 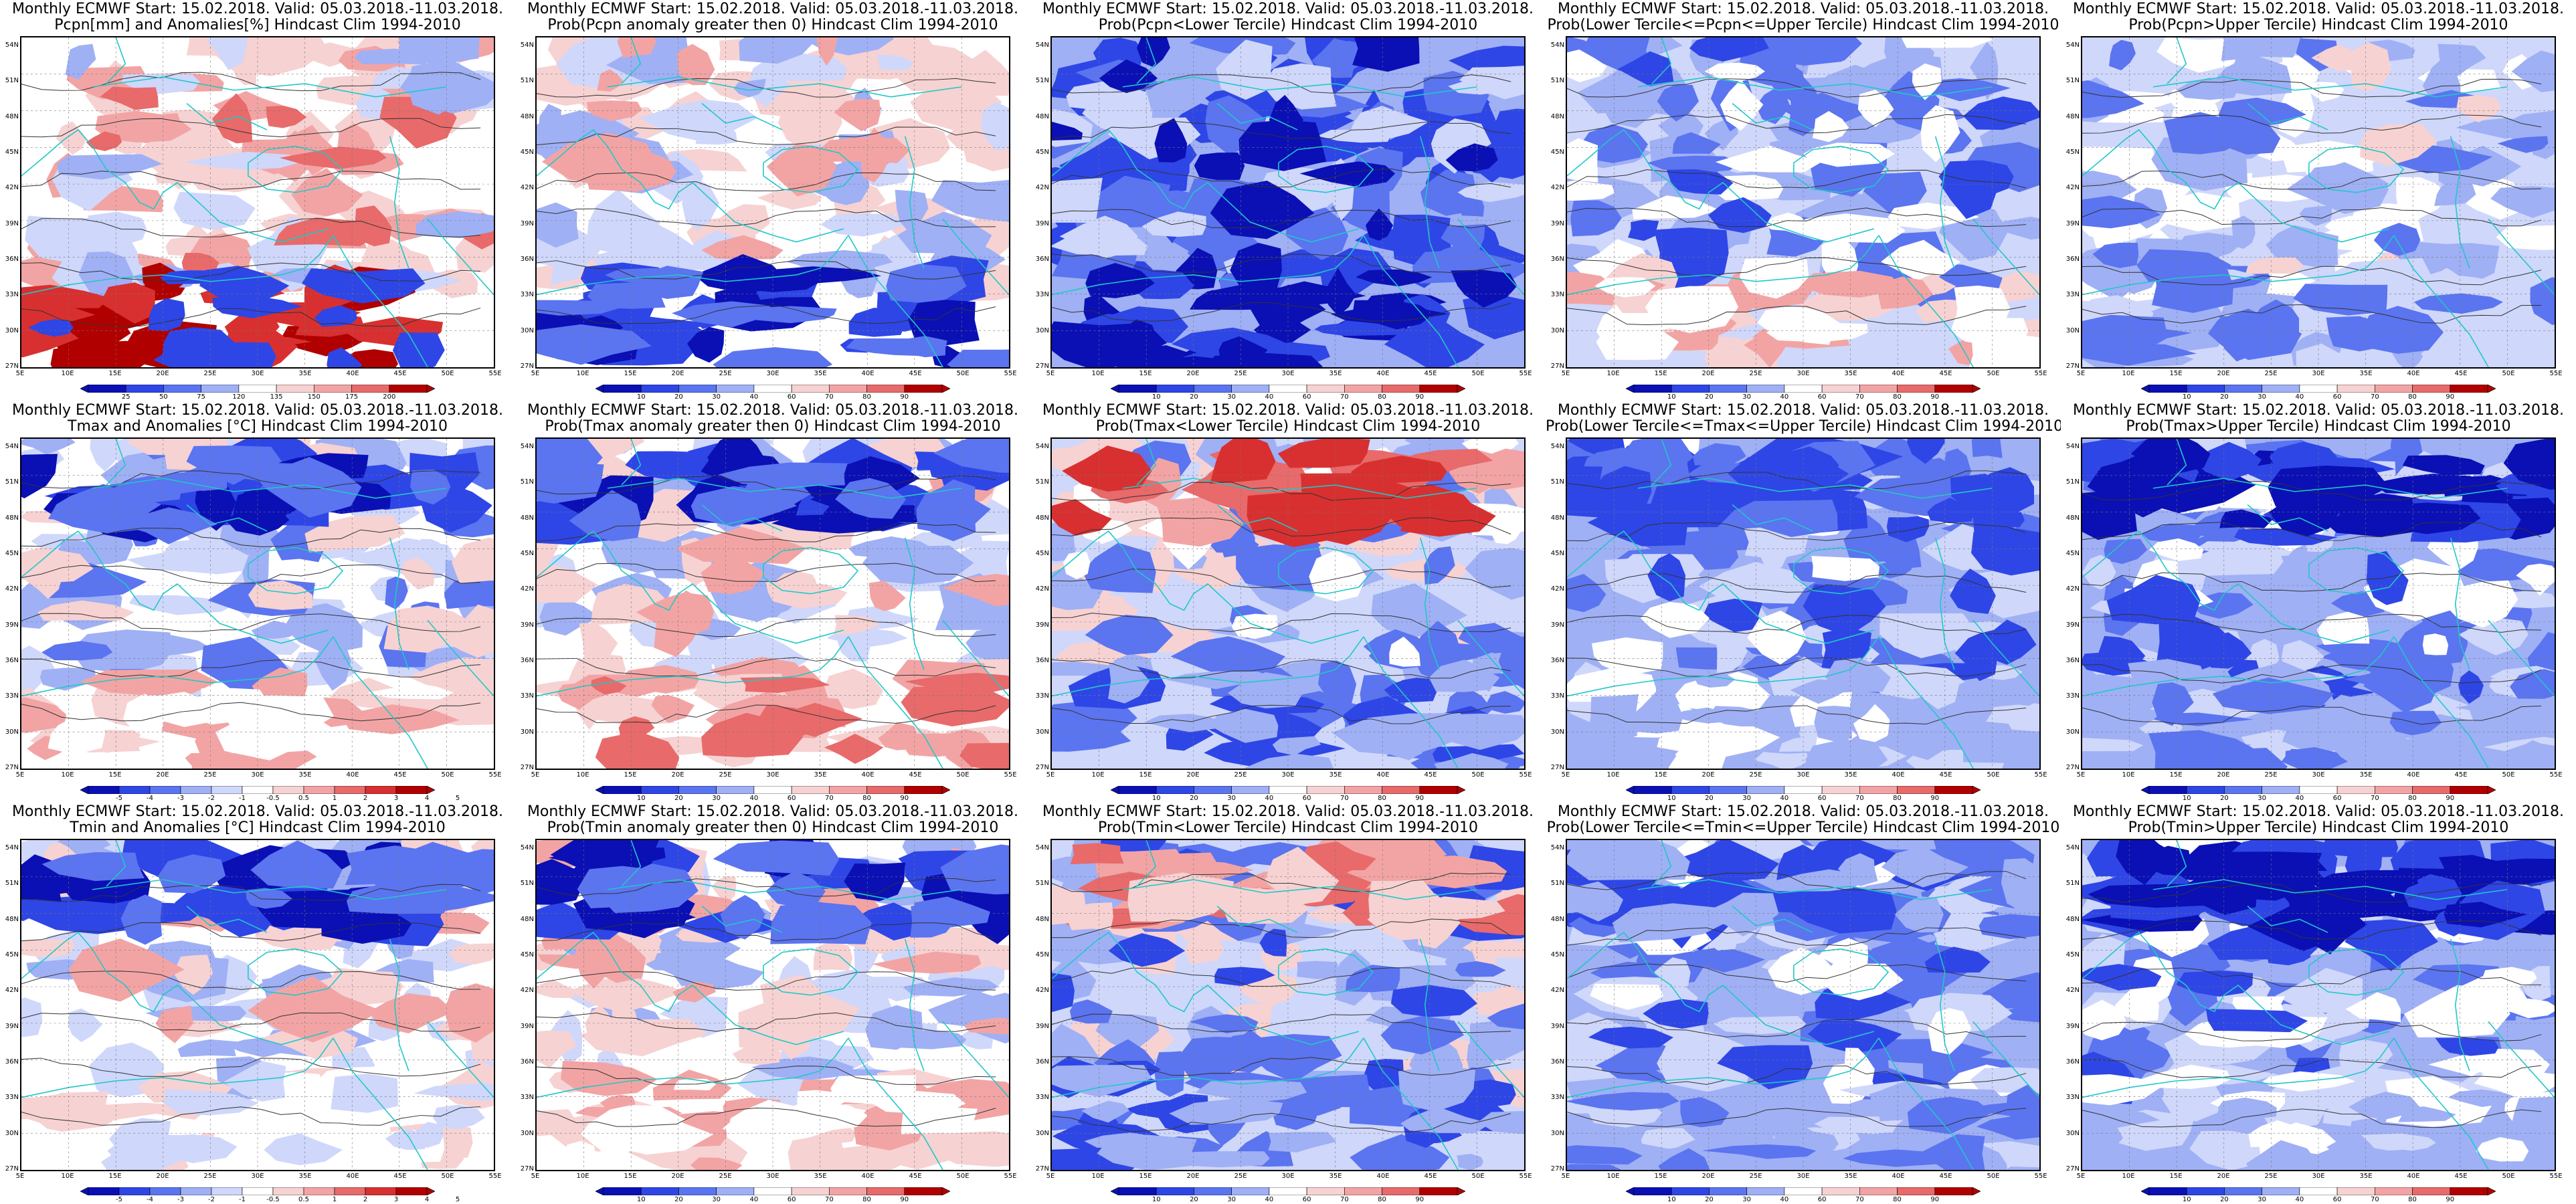 What do you see at coordinates (1382, 1199) in the screenshot?
I see `colorbar-tick-label: 80` at bounding box center [1382, 1199].